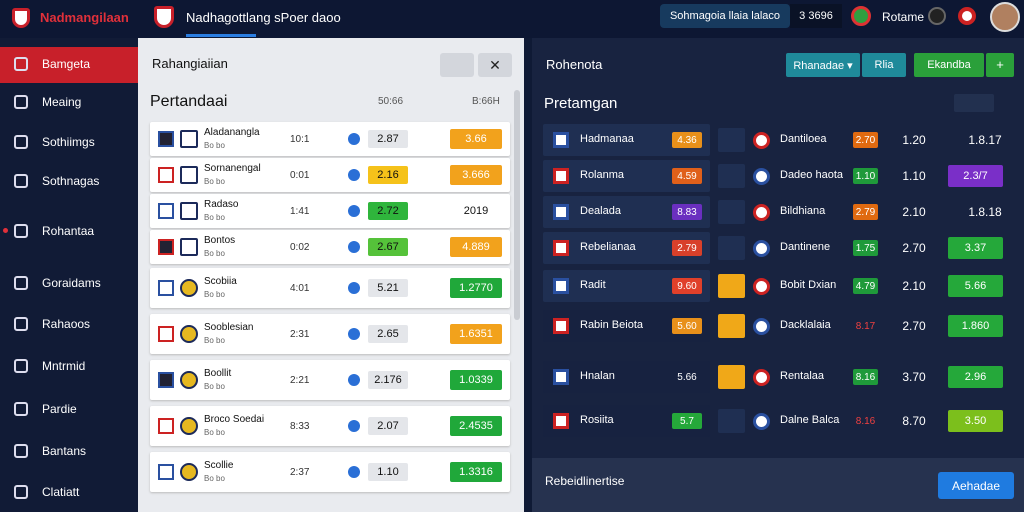  What do you see at coordinates (388, 334) in the screenshot?
I see `pick: 2.65` at bounding box center [388, 334].